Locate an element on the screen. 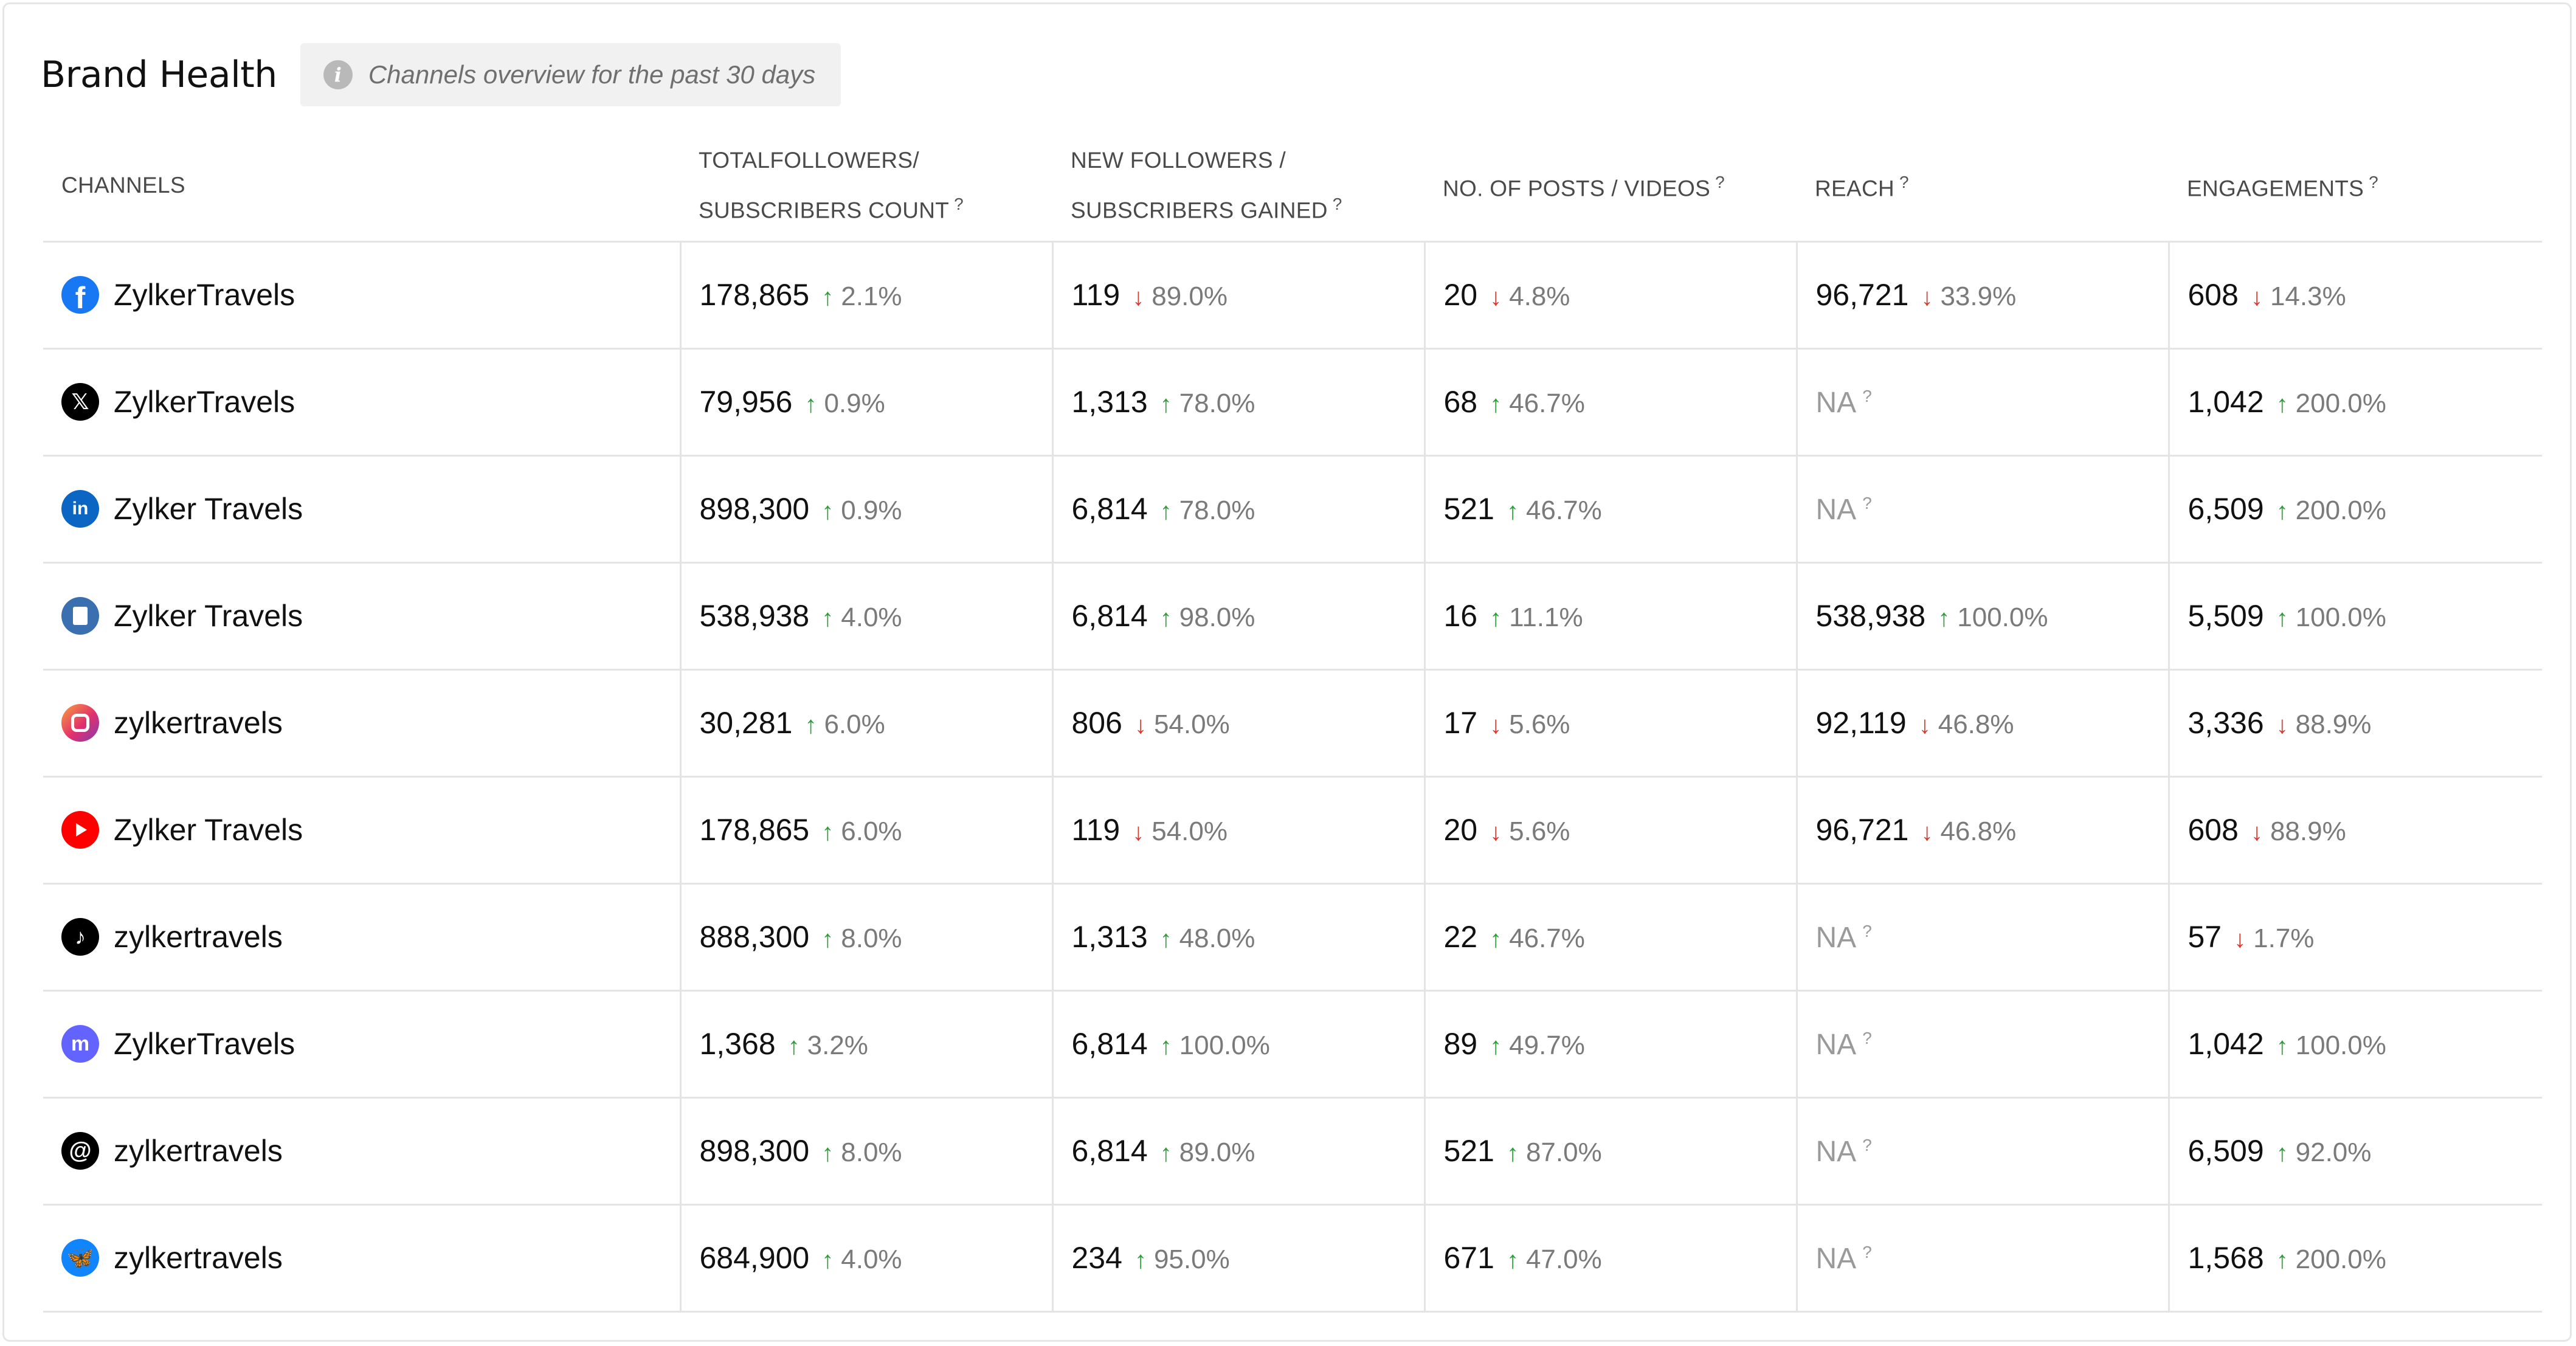 The width and height of the screenshot is (2576, 1346). metric-change-percent: 100.0% is located at coordinates (2002, 617).